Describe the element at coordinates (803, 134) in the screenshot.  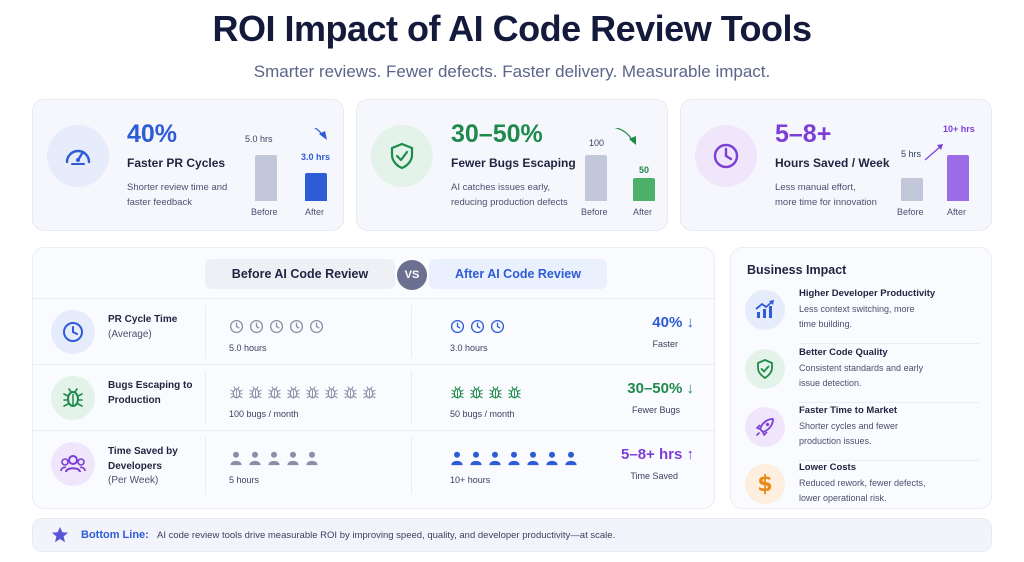
I see `stat-value: 5–8+` at that location.